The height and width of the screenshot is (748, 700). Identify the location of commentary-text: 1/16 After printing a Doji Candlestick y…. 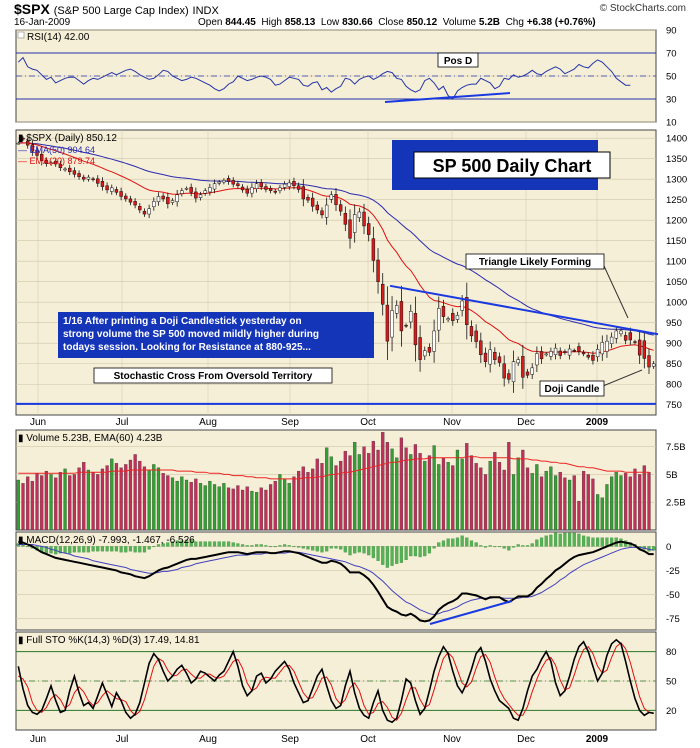
(191, 334).